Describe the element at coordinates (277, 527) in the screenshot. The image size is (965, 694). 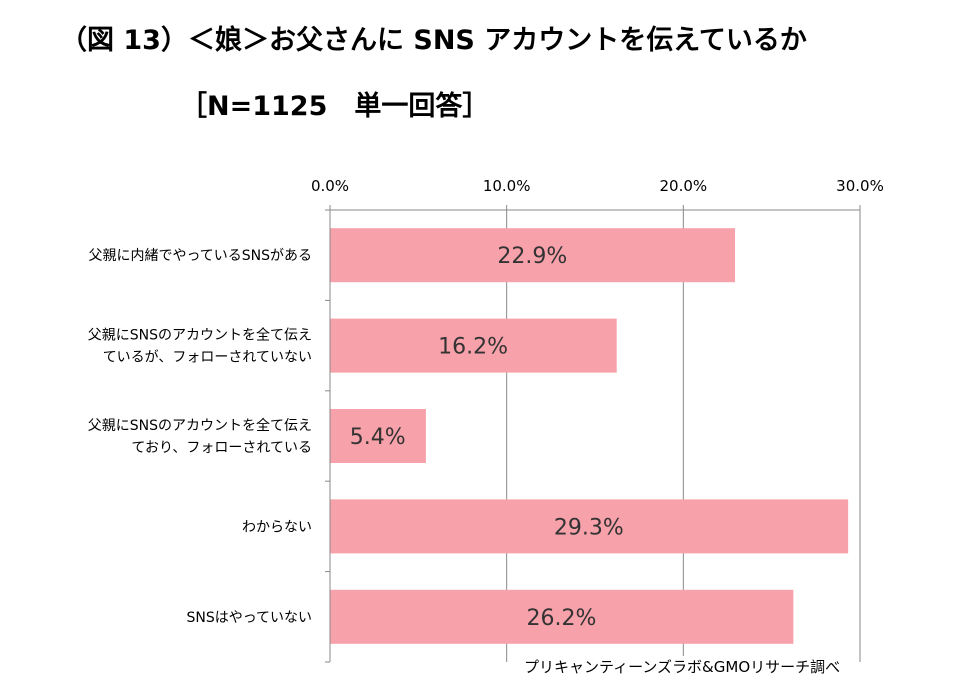
I see `category-label: わからない` at that location.